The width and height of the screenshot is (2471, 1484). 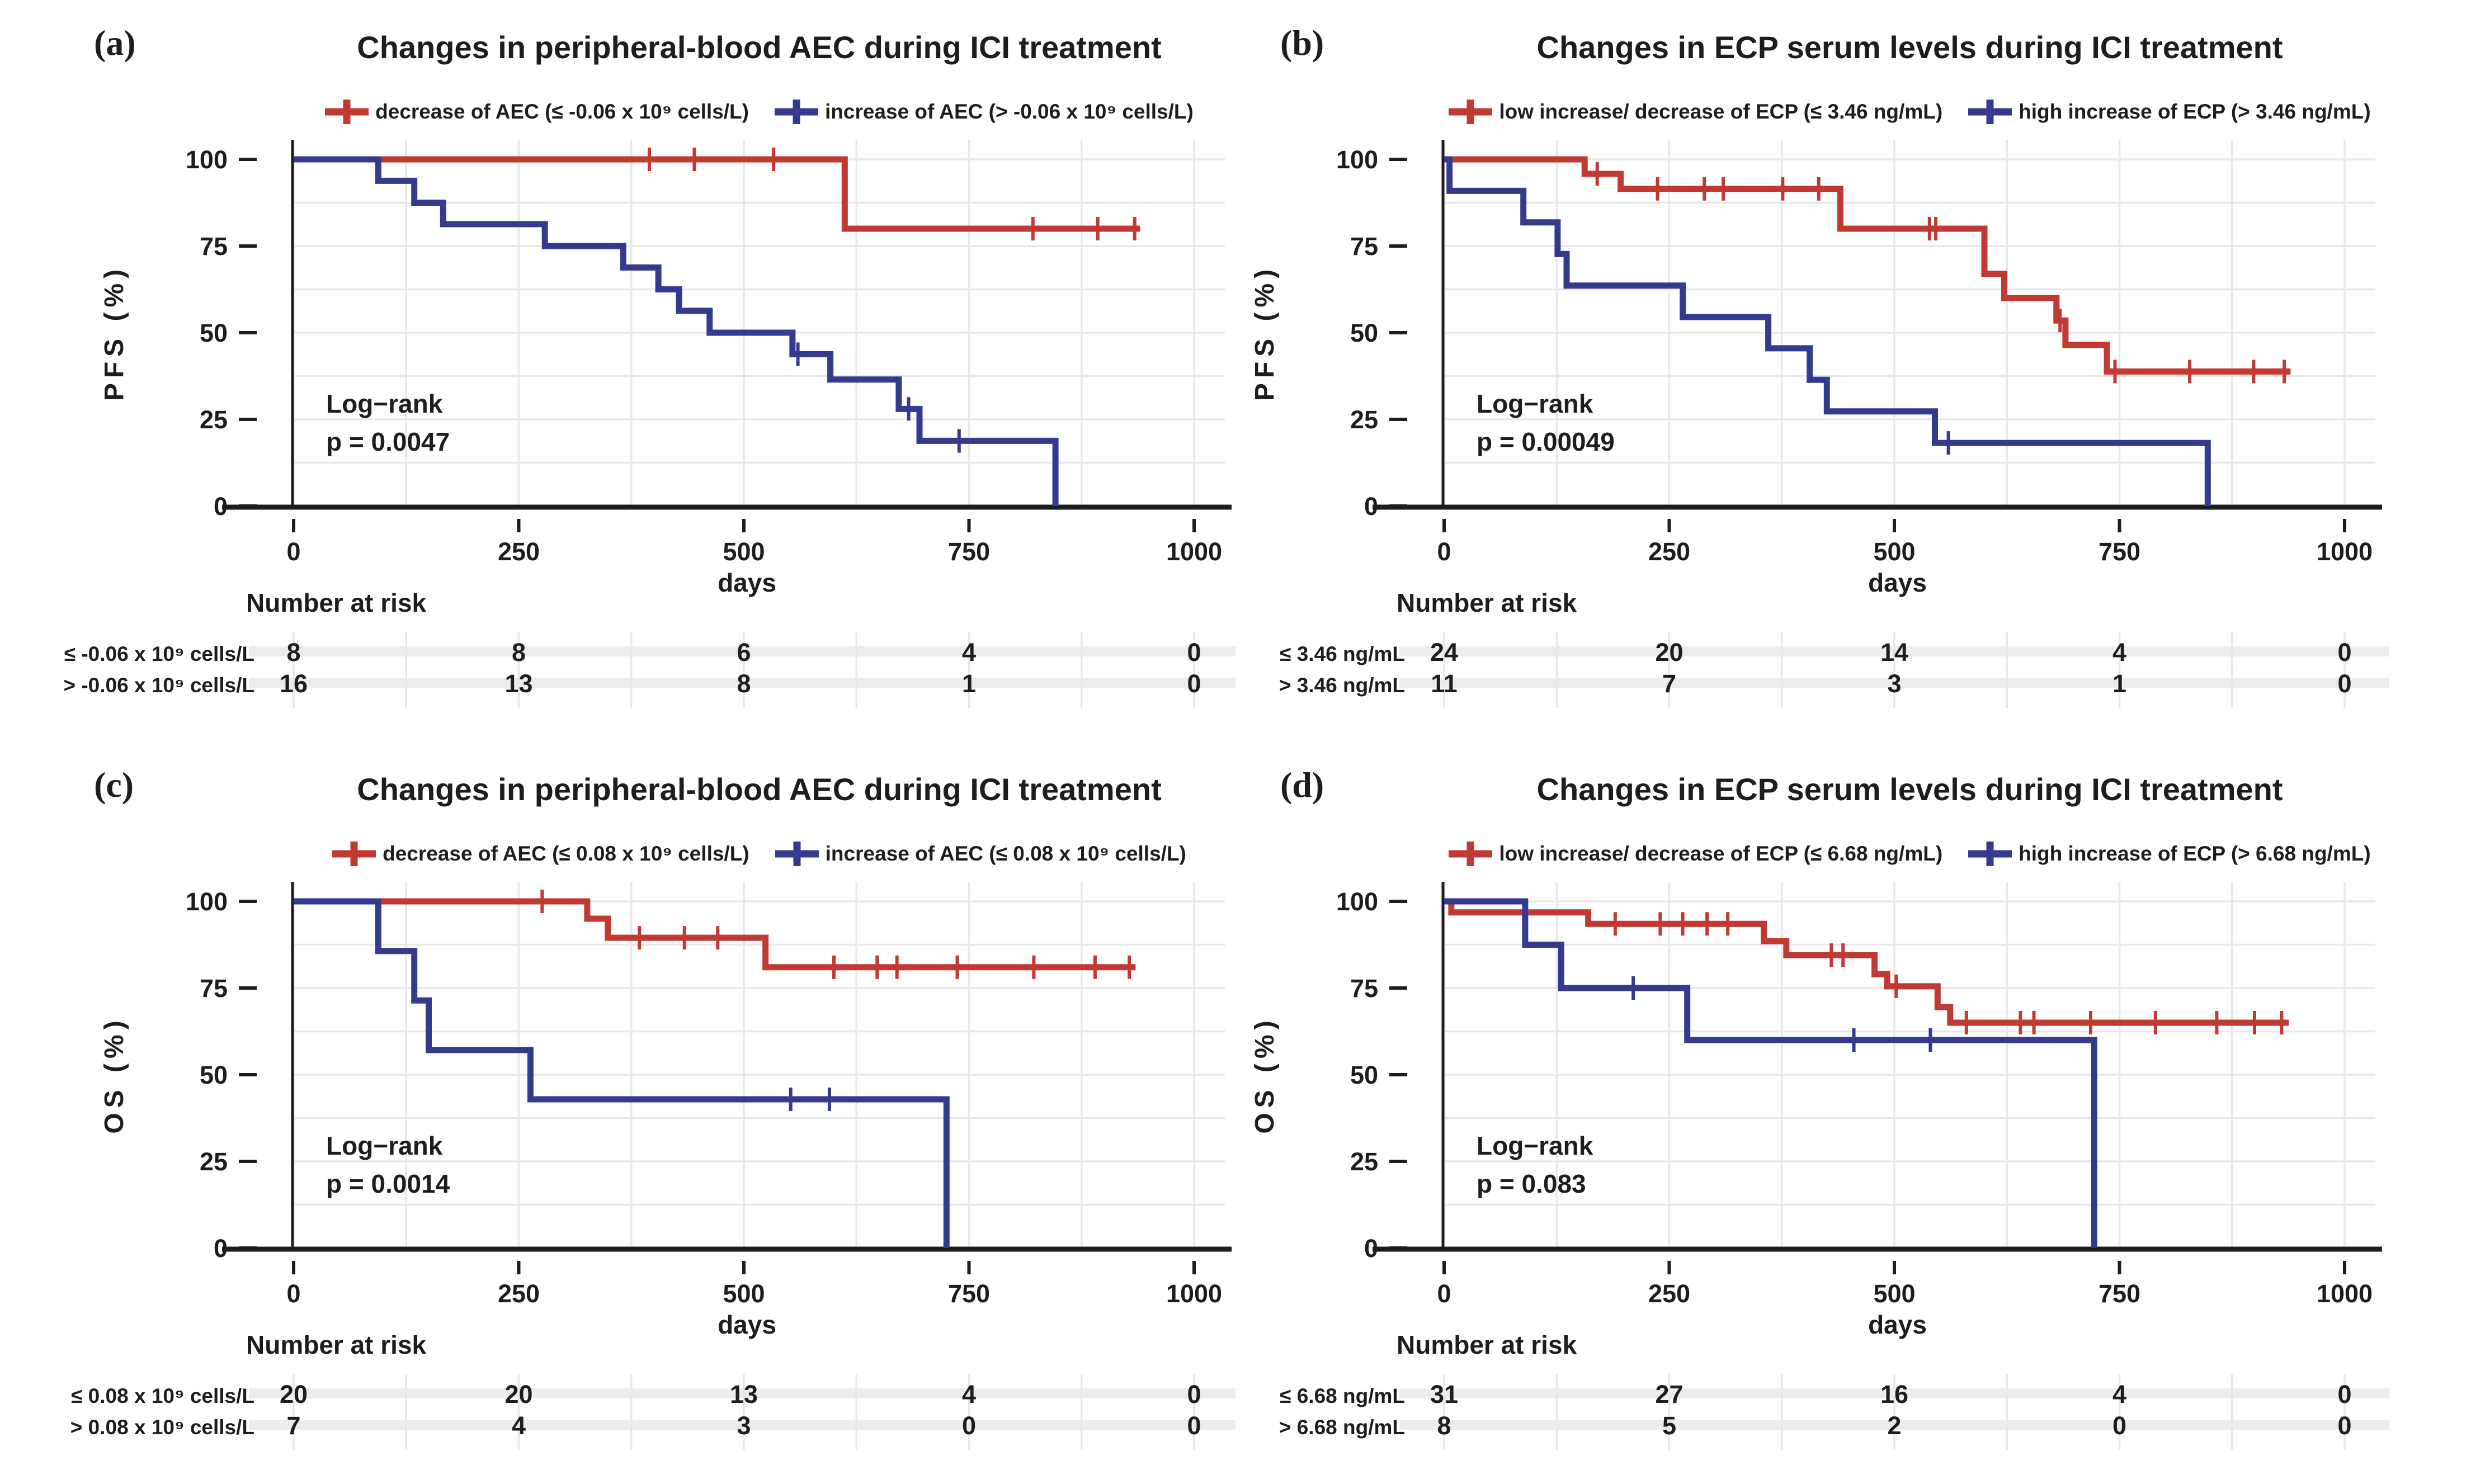 I want to click on risk-row-label: ≤ 0.08 x 10⁹ cells/L, so click(x=162, y=1395).